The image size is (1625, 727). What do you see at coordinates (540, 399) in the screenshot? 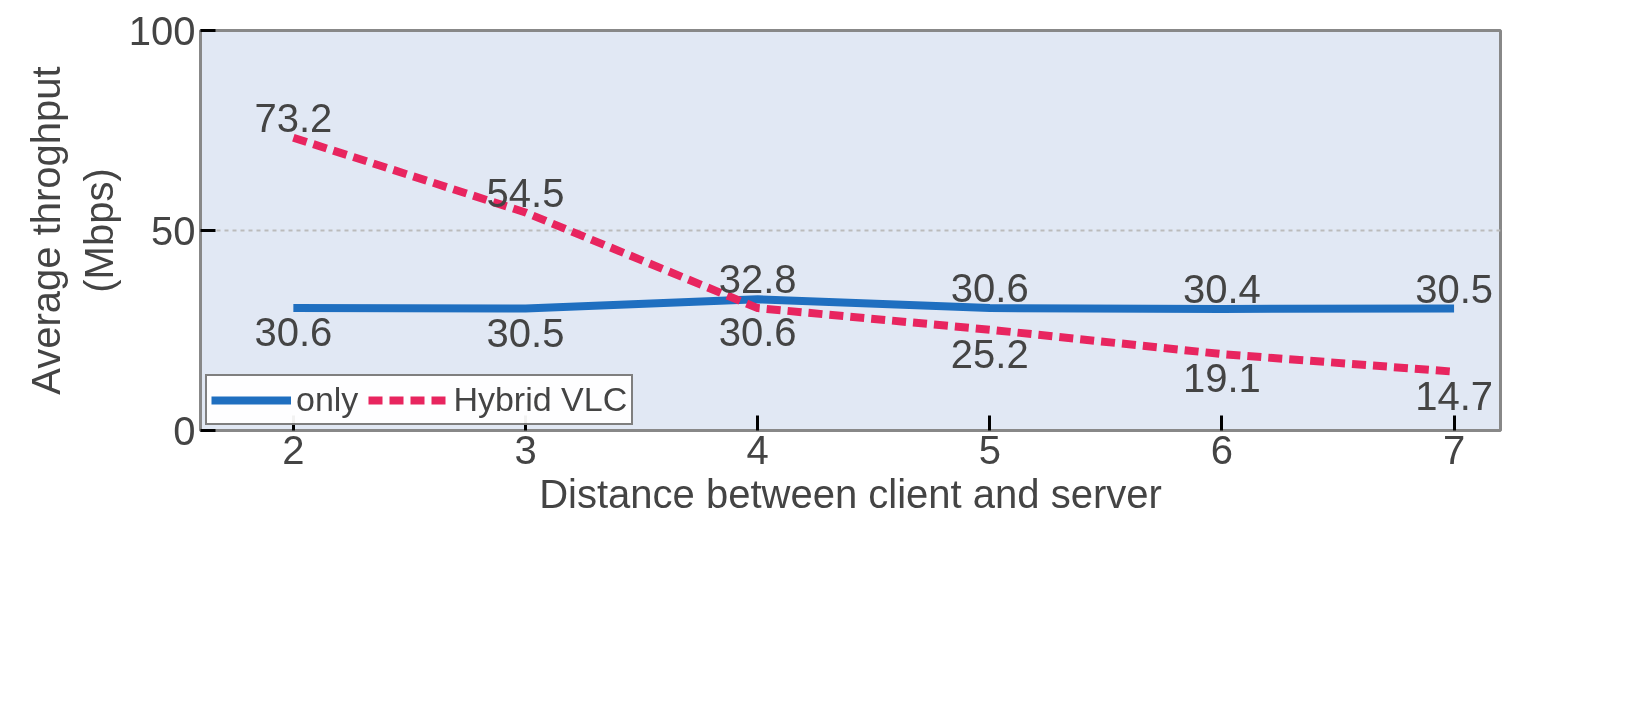
I see `legend-label: Hybrid VLC` at bounding box center [540, 399].